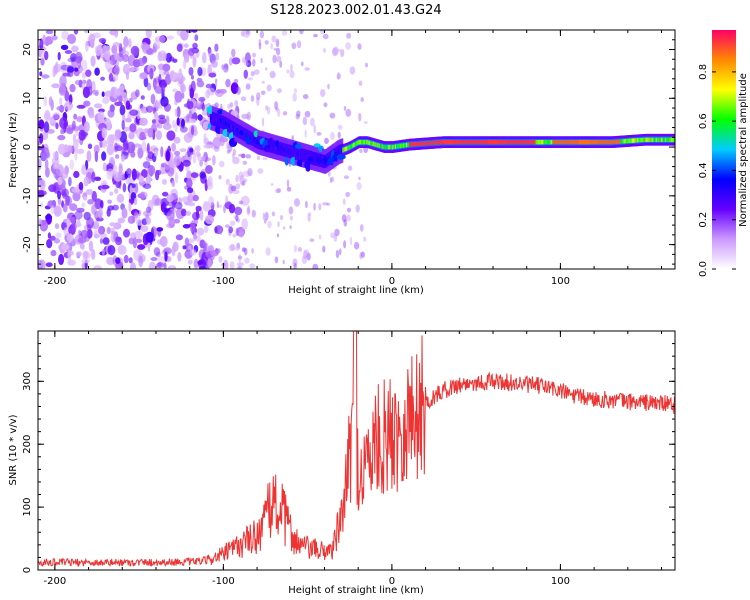  I want to click on snr-x-label: Height of straight line (km), so click(356, 590).